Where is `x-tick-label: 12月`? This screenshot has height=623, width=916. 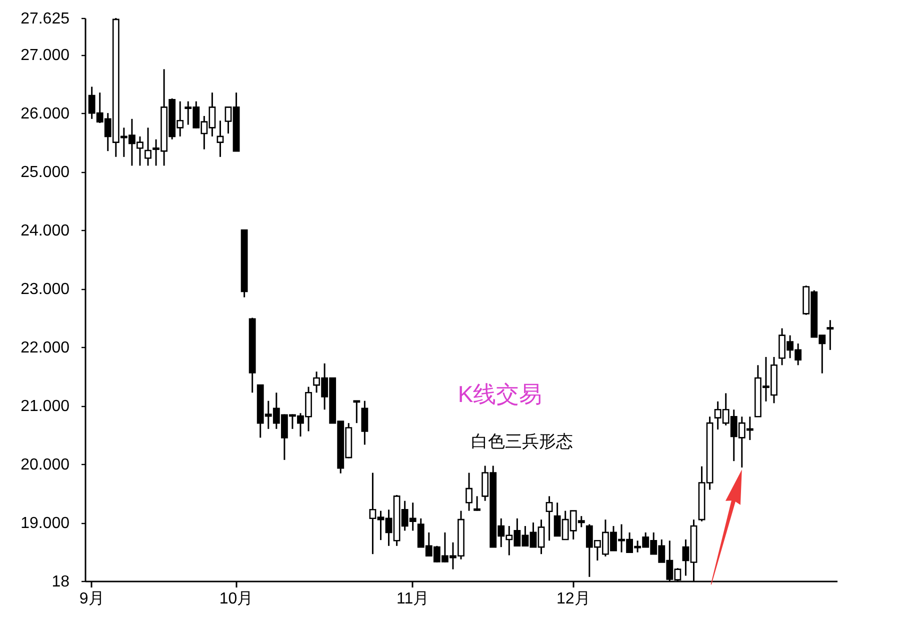 x-tick-label: 12月 is located at coordinates (573, 599).